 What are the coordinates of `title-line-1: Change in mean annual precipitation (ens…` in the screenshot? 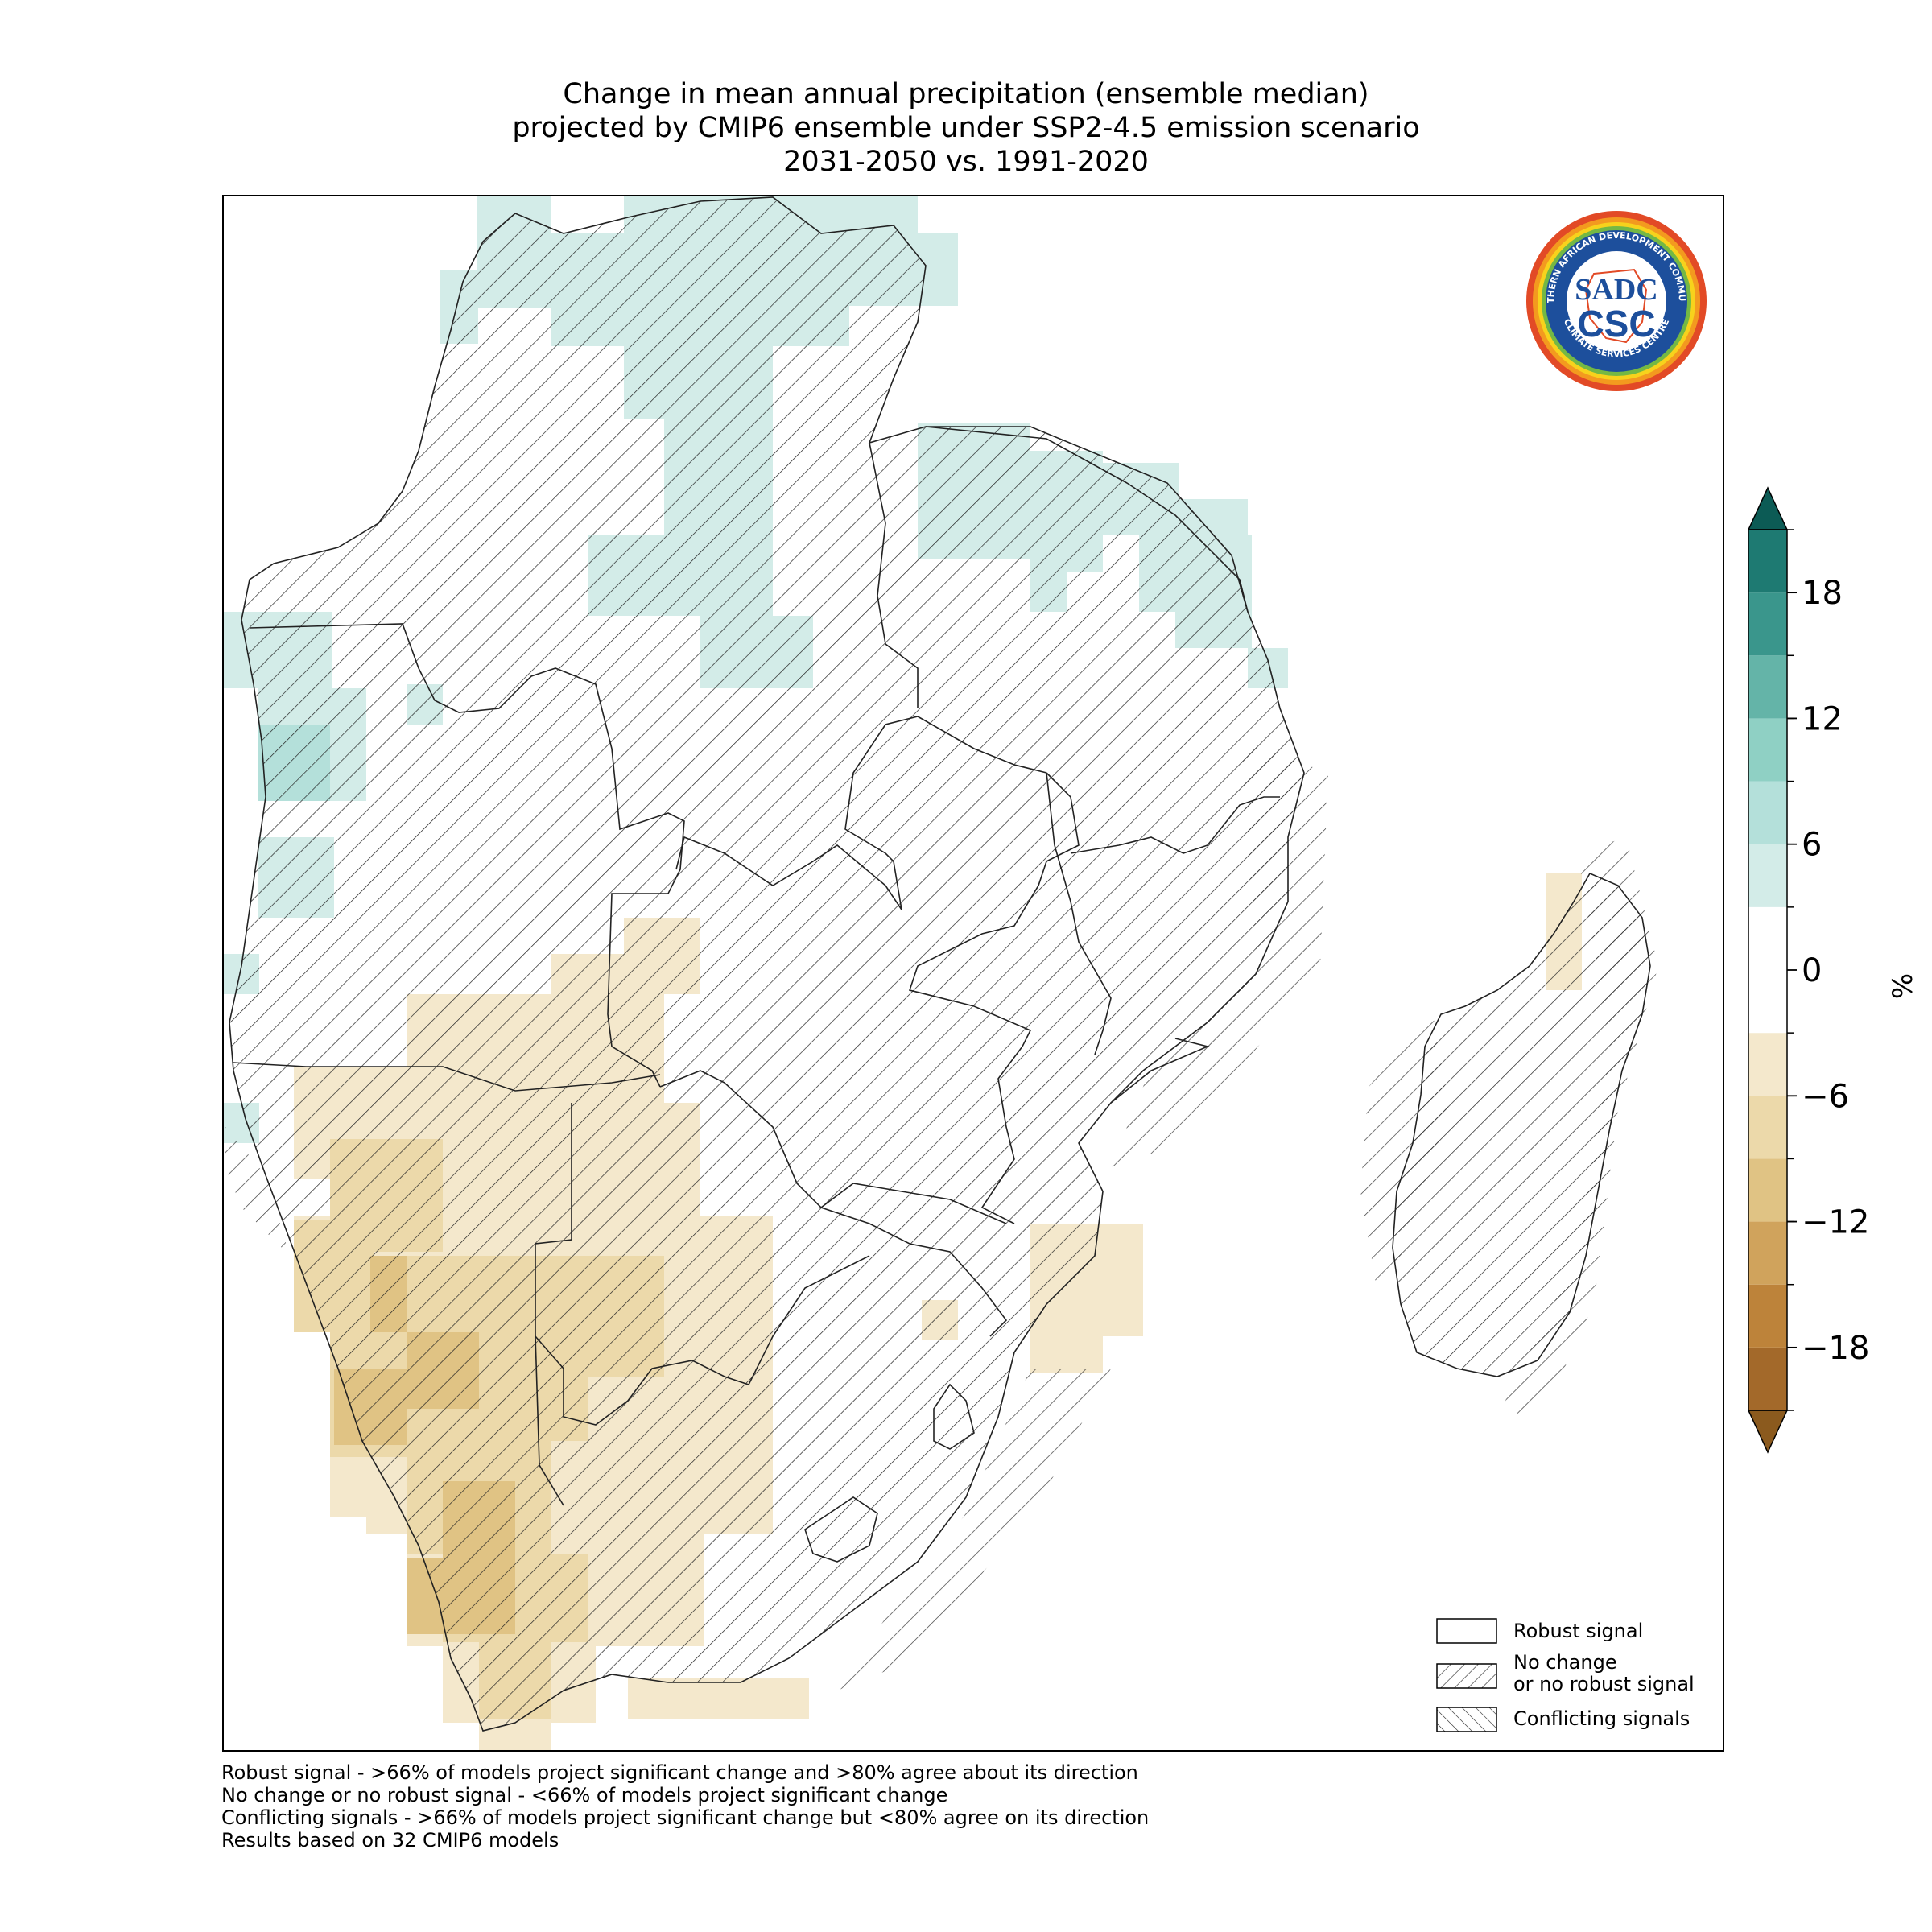 It's located at (966, 94).